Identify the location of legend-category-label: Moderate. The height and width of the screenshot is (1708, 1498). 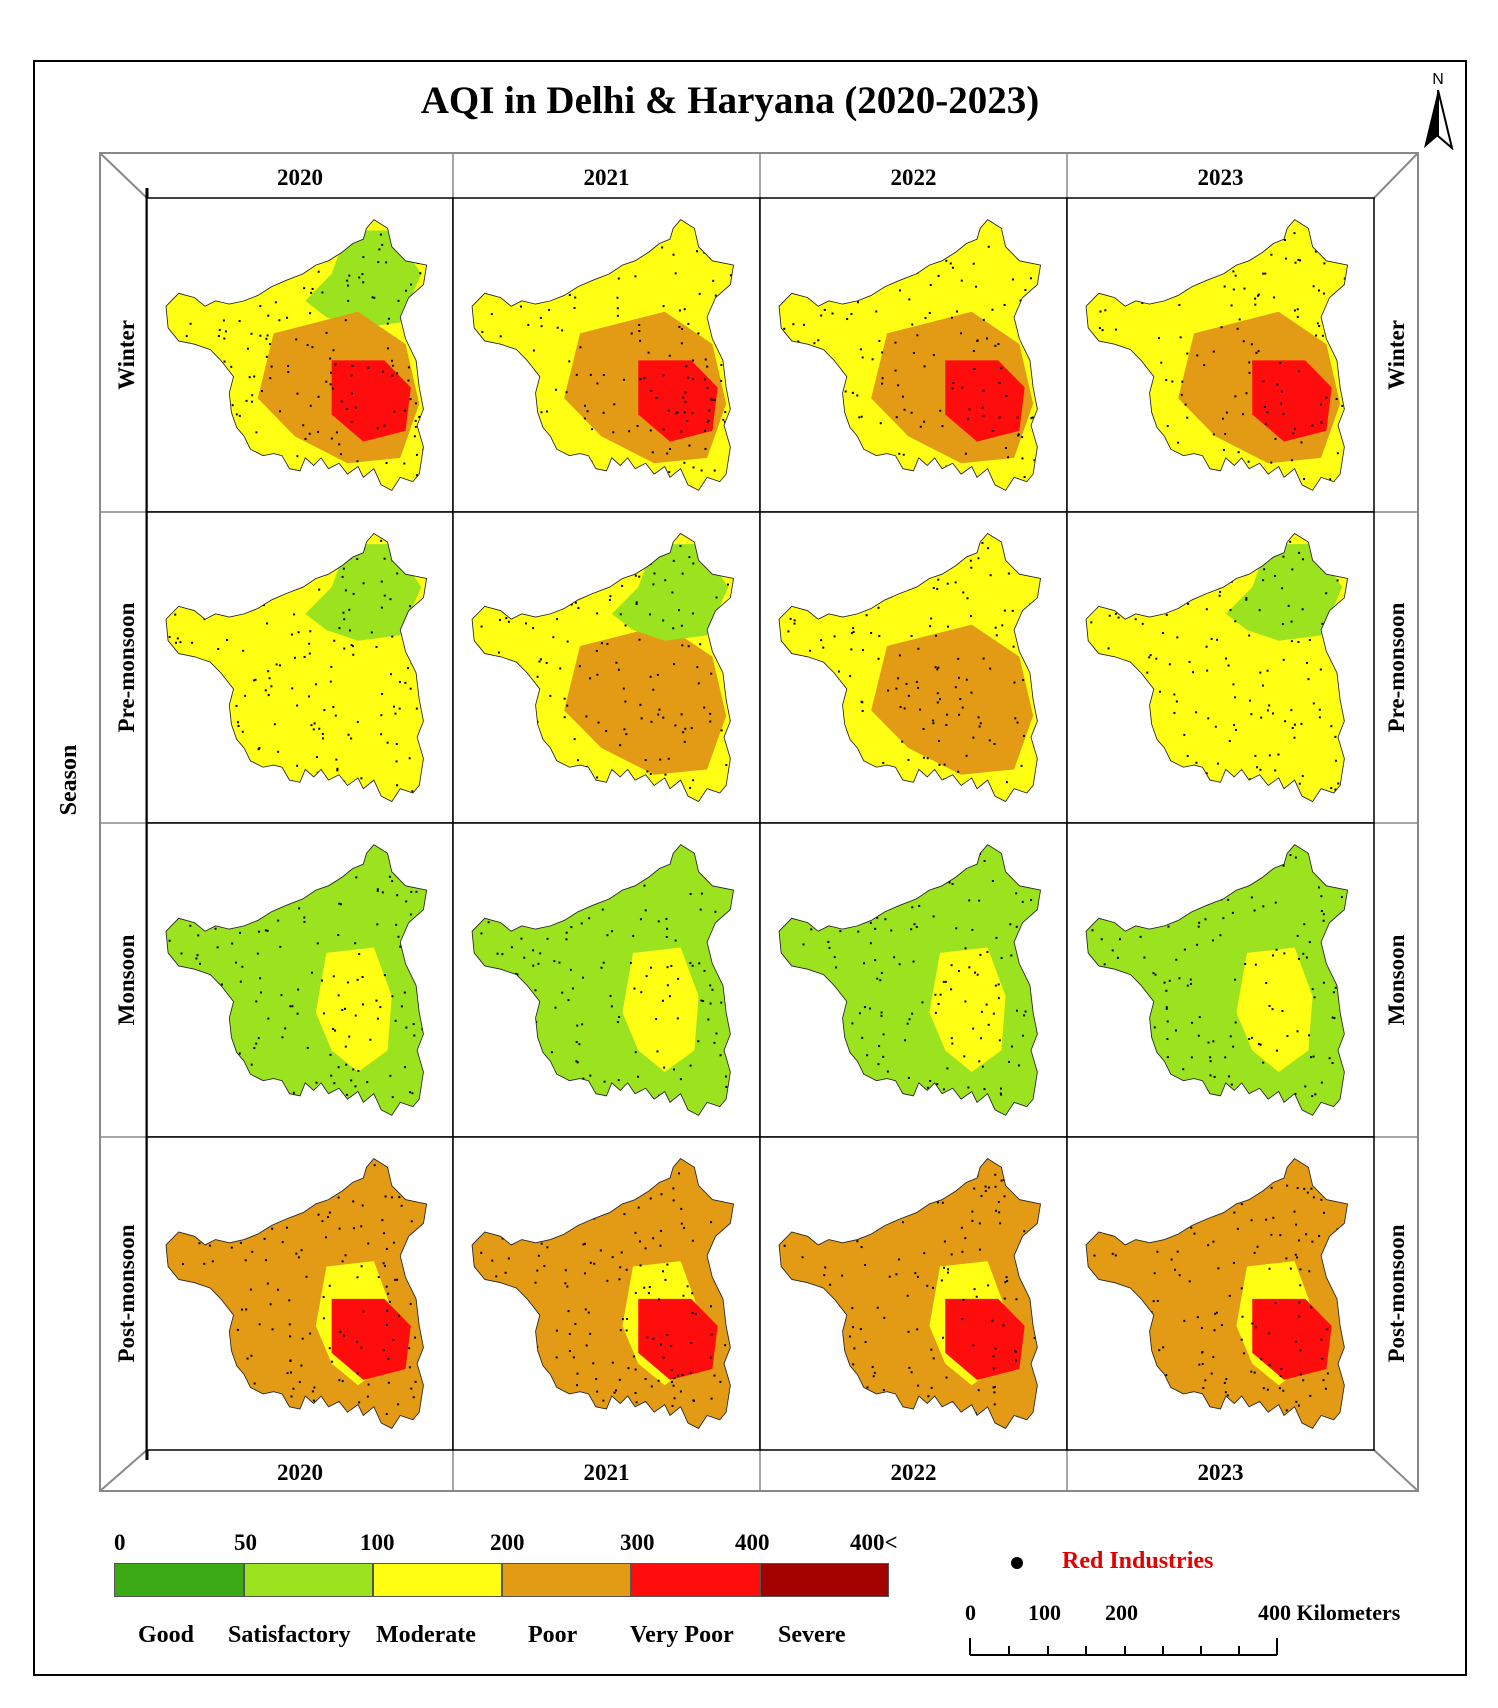
(426, 1635).